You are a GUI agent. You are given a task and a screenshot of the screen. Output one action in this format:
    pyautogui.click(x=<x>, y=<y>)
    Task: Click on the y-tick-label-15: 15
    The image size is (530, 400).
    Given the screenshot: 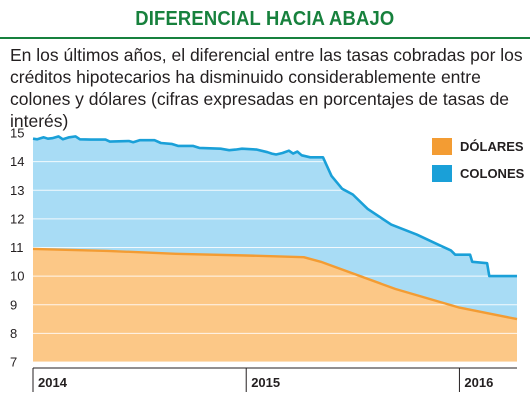 What is the action you would take?
    pyautogui.click(x=17, y=133)
    